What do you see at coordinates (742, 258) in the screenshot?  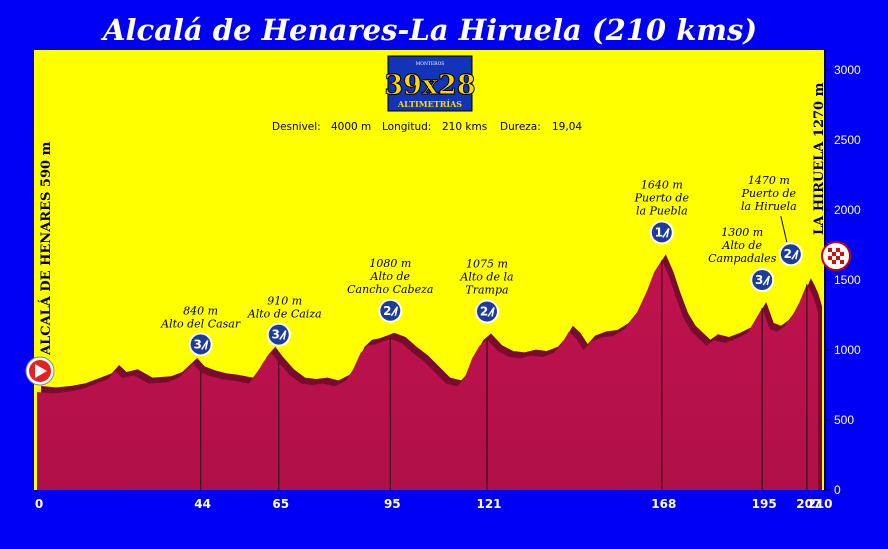 I see `climb-label: Campadales` at bounding box center [742, 258].